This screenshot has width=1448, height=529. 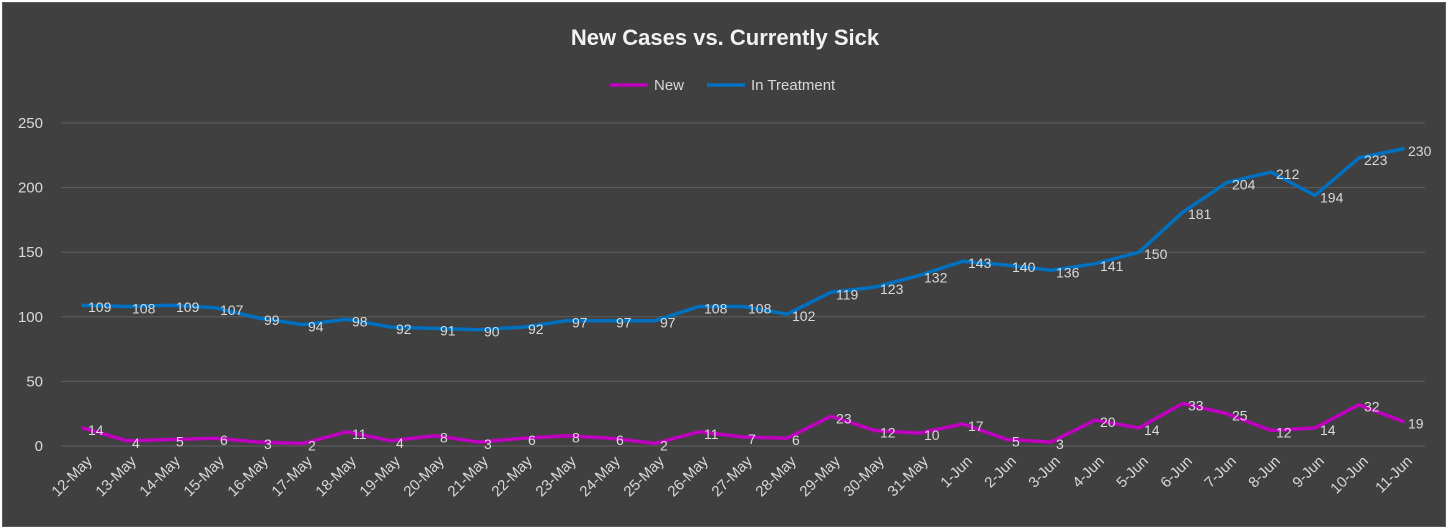 What do you see at coordinates (512, 476) in the screenshot?
I see `x-tick-label: 22-May` at bounding box center [512, 476].